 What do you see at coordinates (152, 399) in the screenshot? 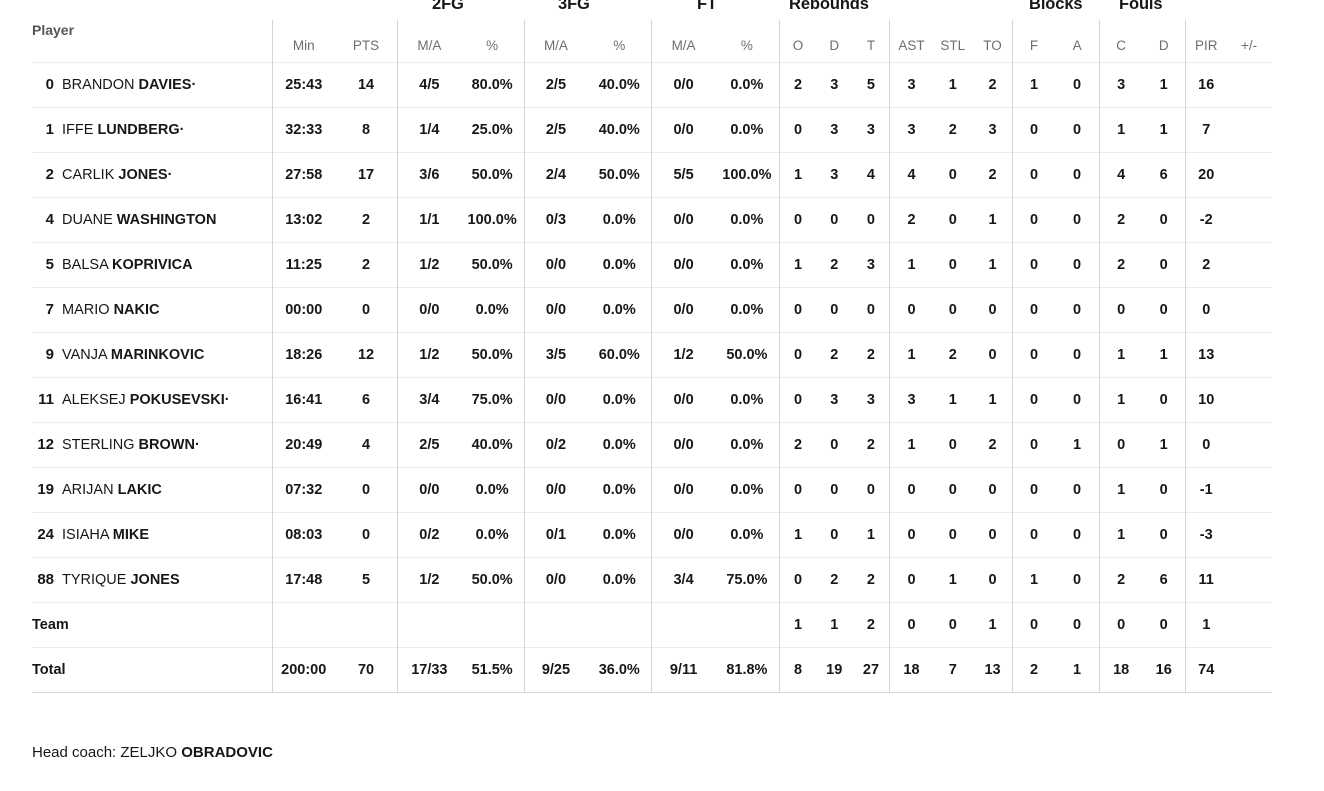
I see `player-name-cell: 11 ALEKSEJ POKUSEVSKI·` at bounding box center [152, 399].